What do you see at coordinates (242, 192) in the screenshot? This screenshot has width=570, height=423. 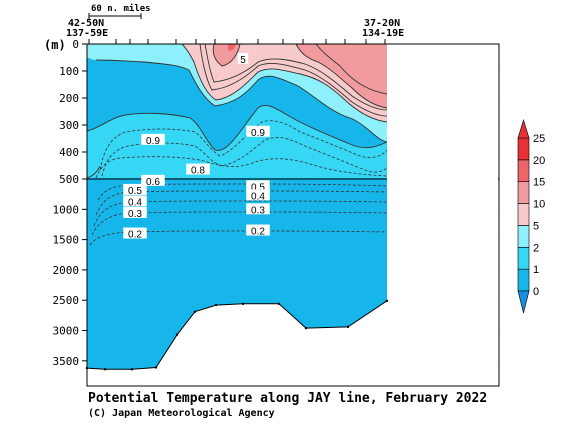 I see `isoline-0.6` at bounding box center [242, 192].